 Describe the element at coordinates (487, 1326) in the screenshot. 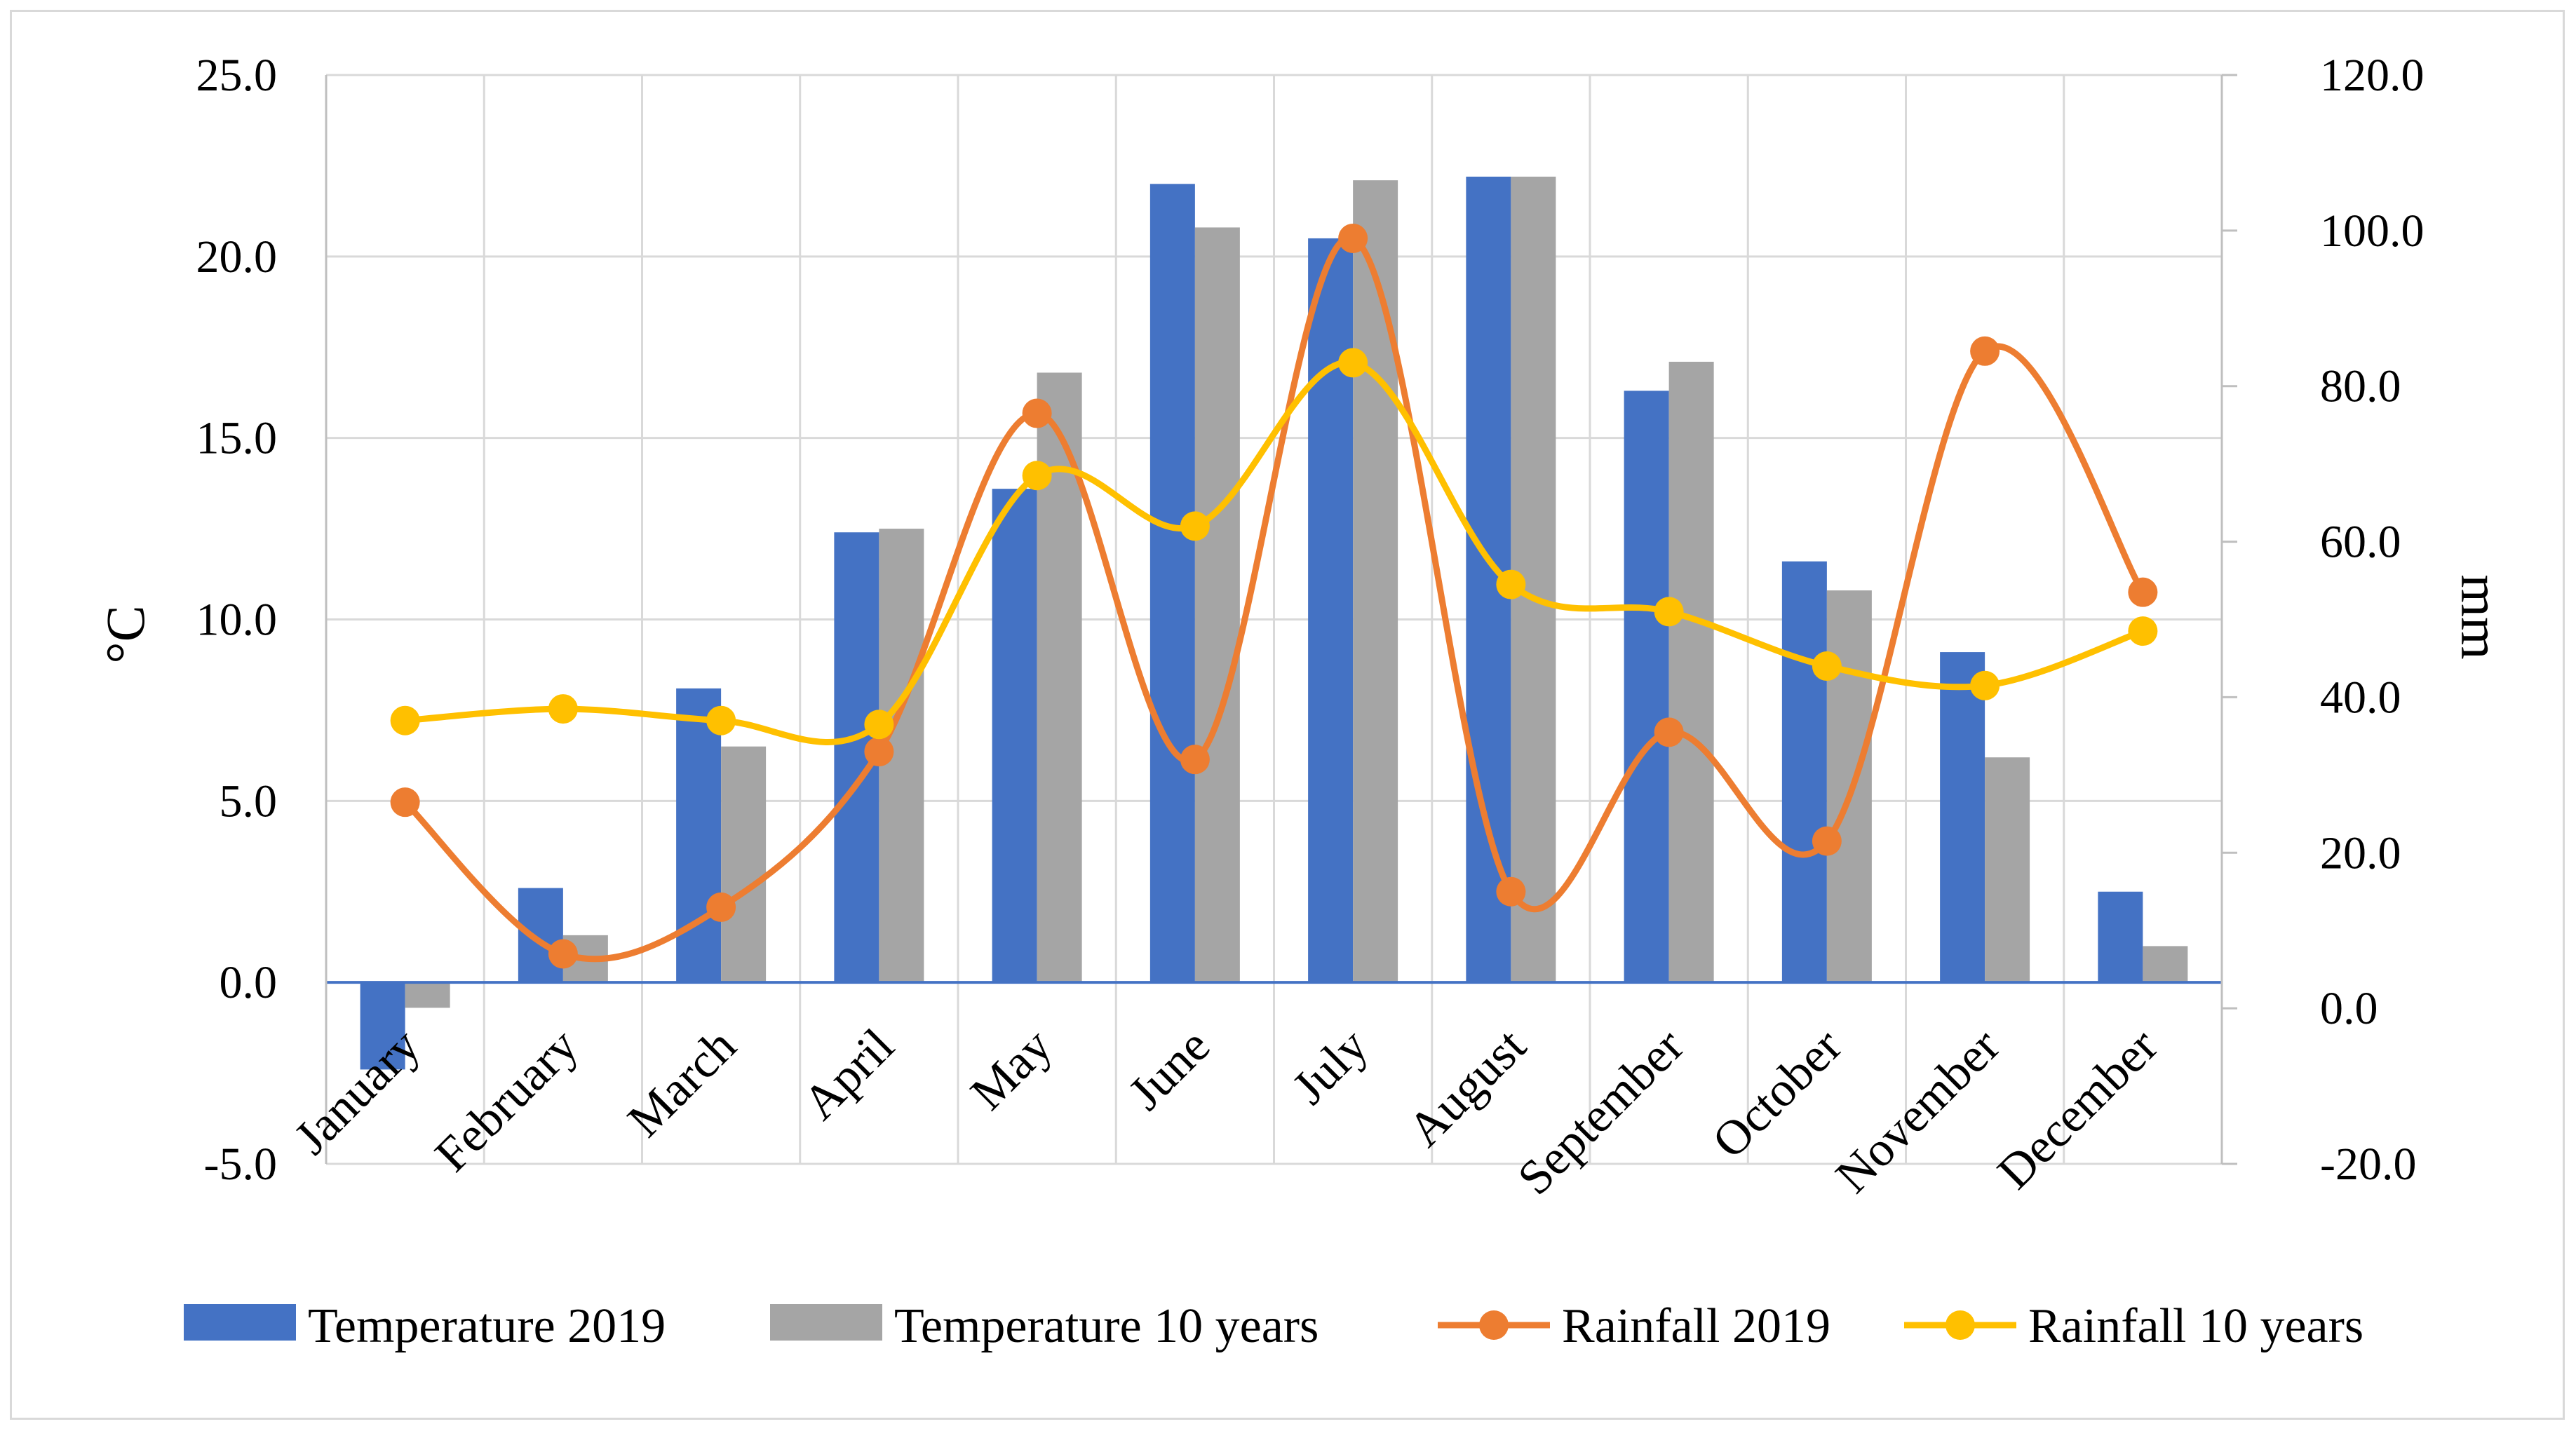

I see `legend-label-temperature-2019: Temperature 2019` at that location.